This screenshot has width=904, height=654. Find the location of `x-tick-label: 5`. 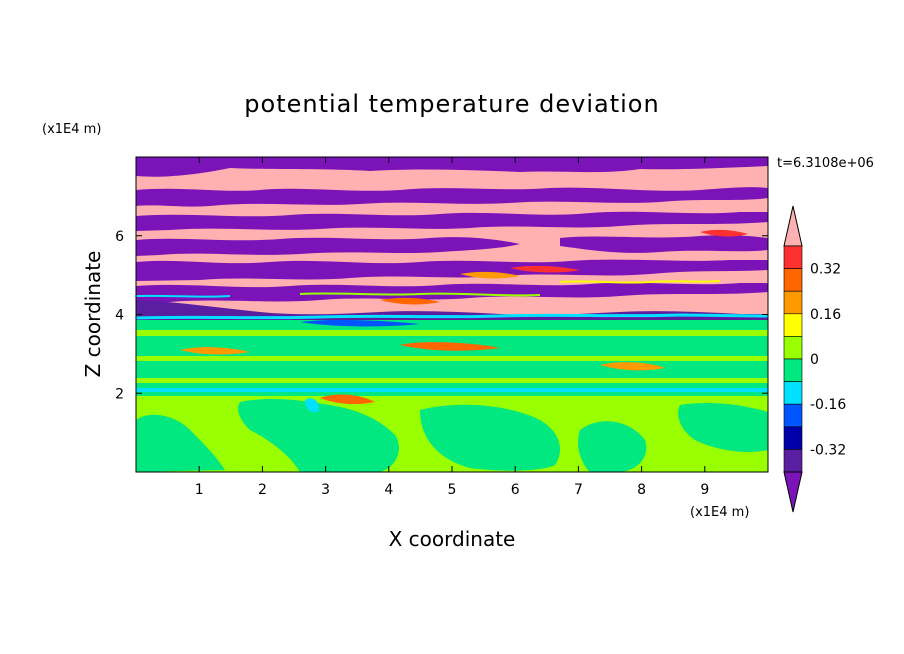

x-tick-label: 5 is located at coordinates (452, 490).